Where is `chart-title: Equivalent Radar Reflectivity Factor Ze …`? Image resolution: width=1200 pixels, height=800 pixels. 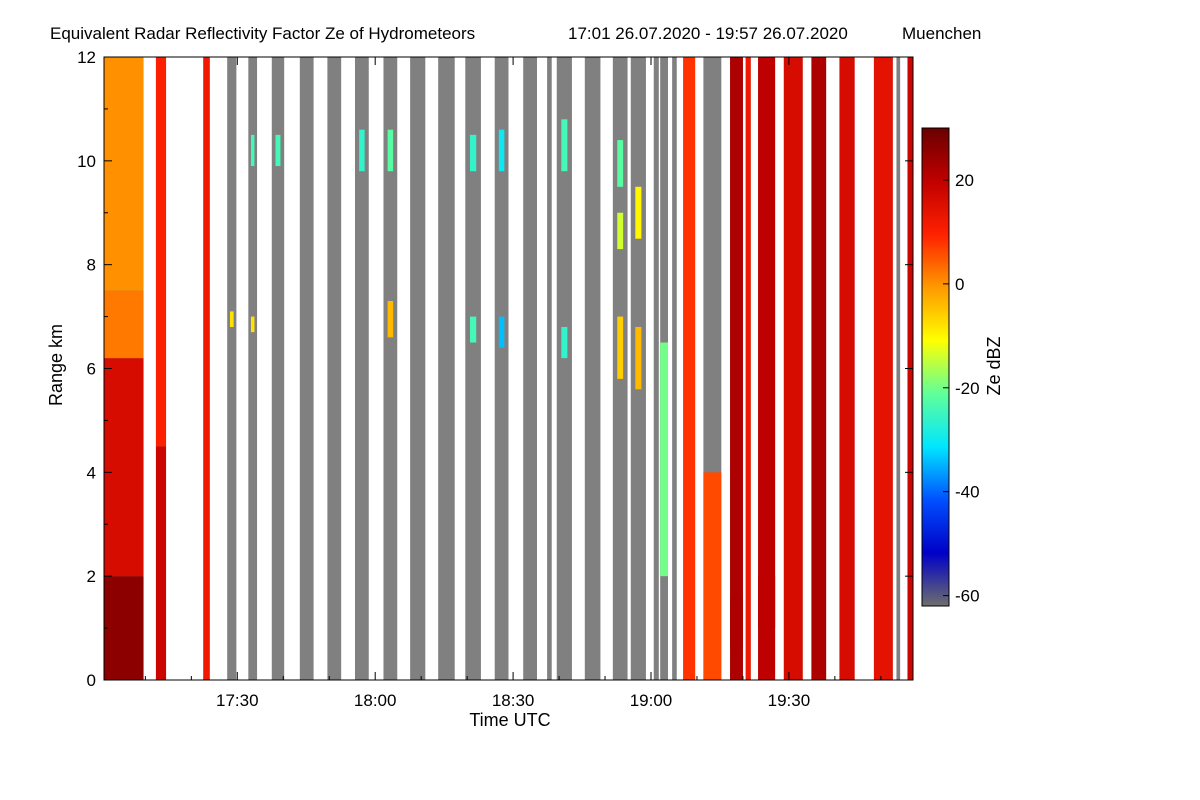
chart-title: Equivalent Radar Reflectivity Factor Ze … is located at coordinates (262, 33).